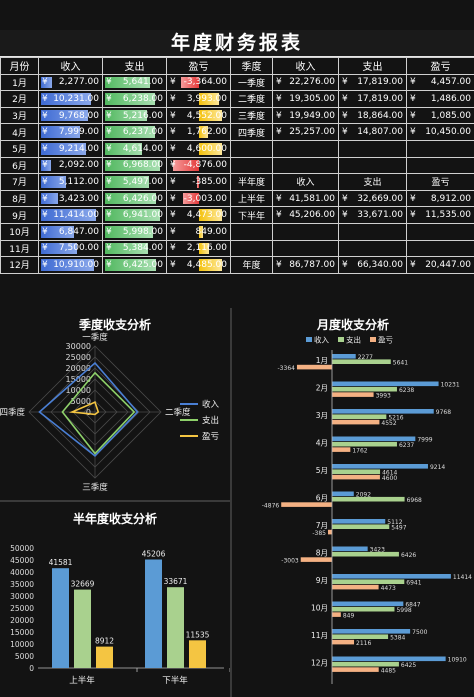 The image size is (474, 697). I want to click on period-profit-cell-value: ¥10,450.00, so click(440, 132).